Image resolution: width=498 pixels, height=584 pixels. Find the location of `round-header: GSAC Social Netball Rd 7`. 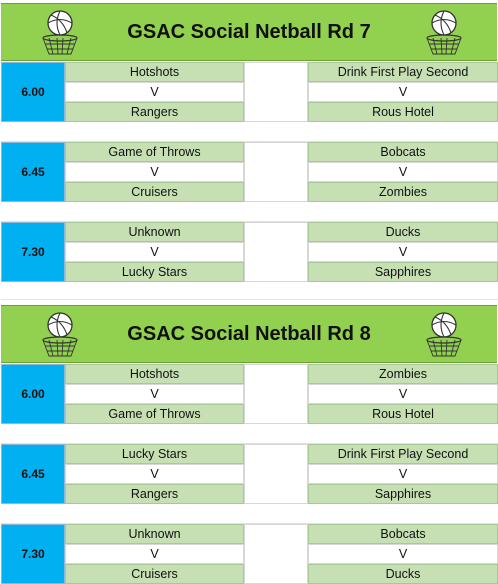

round-header: GSAC Social Netball Rd 7 is located at coordinates (249, 32).